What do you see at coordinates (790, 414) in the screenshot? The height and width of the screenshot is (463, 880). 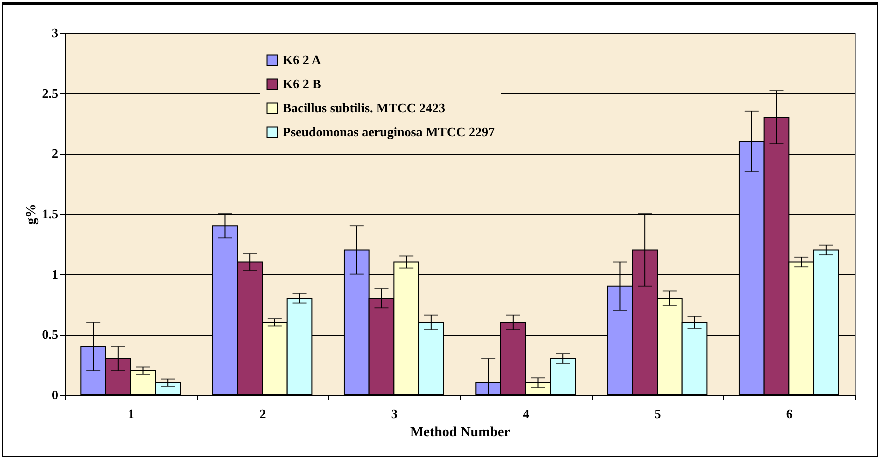 I see `x-tick-label: 6` at bounding box center [790, 414].